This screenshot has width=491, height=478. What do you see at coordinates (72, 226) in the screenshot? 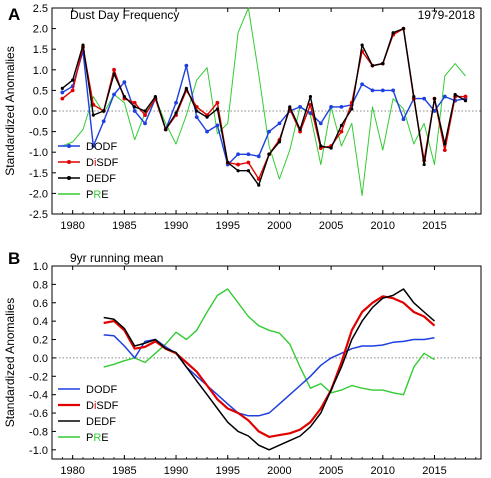
I see `x-tick-label: 1980` at bounding box center [72, 226].